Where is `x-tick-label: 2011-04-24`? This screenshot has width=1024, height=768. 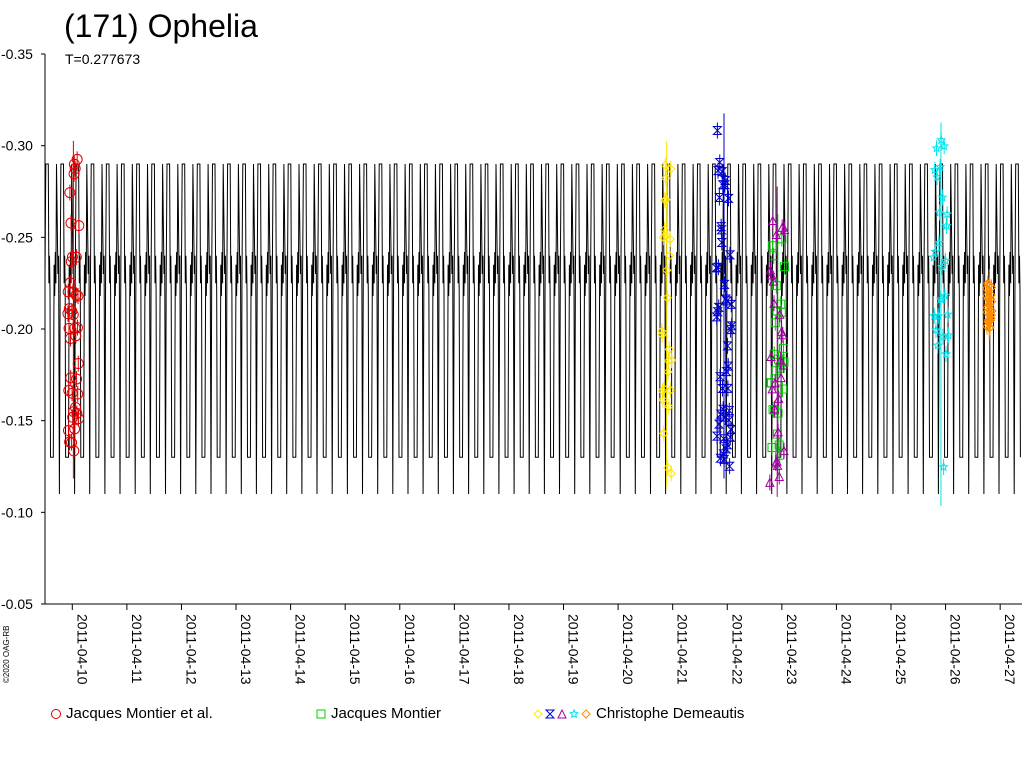 x-tick-label: 2011-04-24 is located at coordinates (846, 649).